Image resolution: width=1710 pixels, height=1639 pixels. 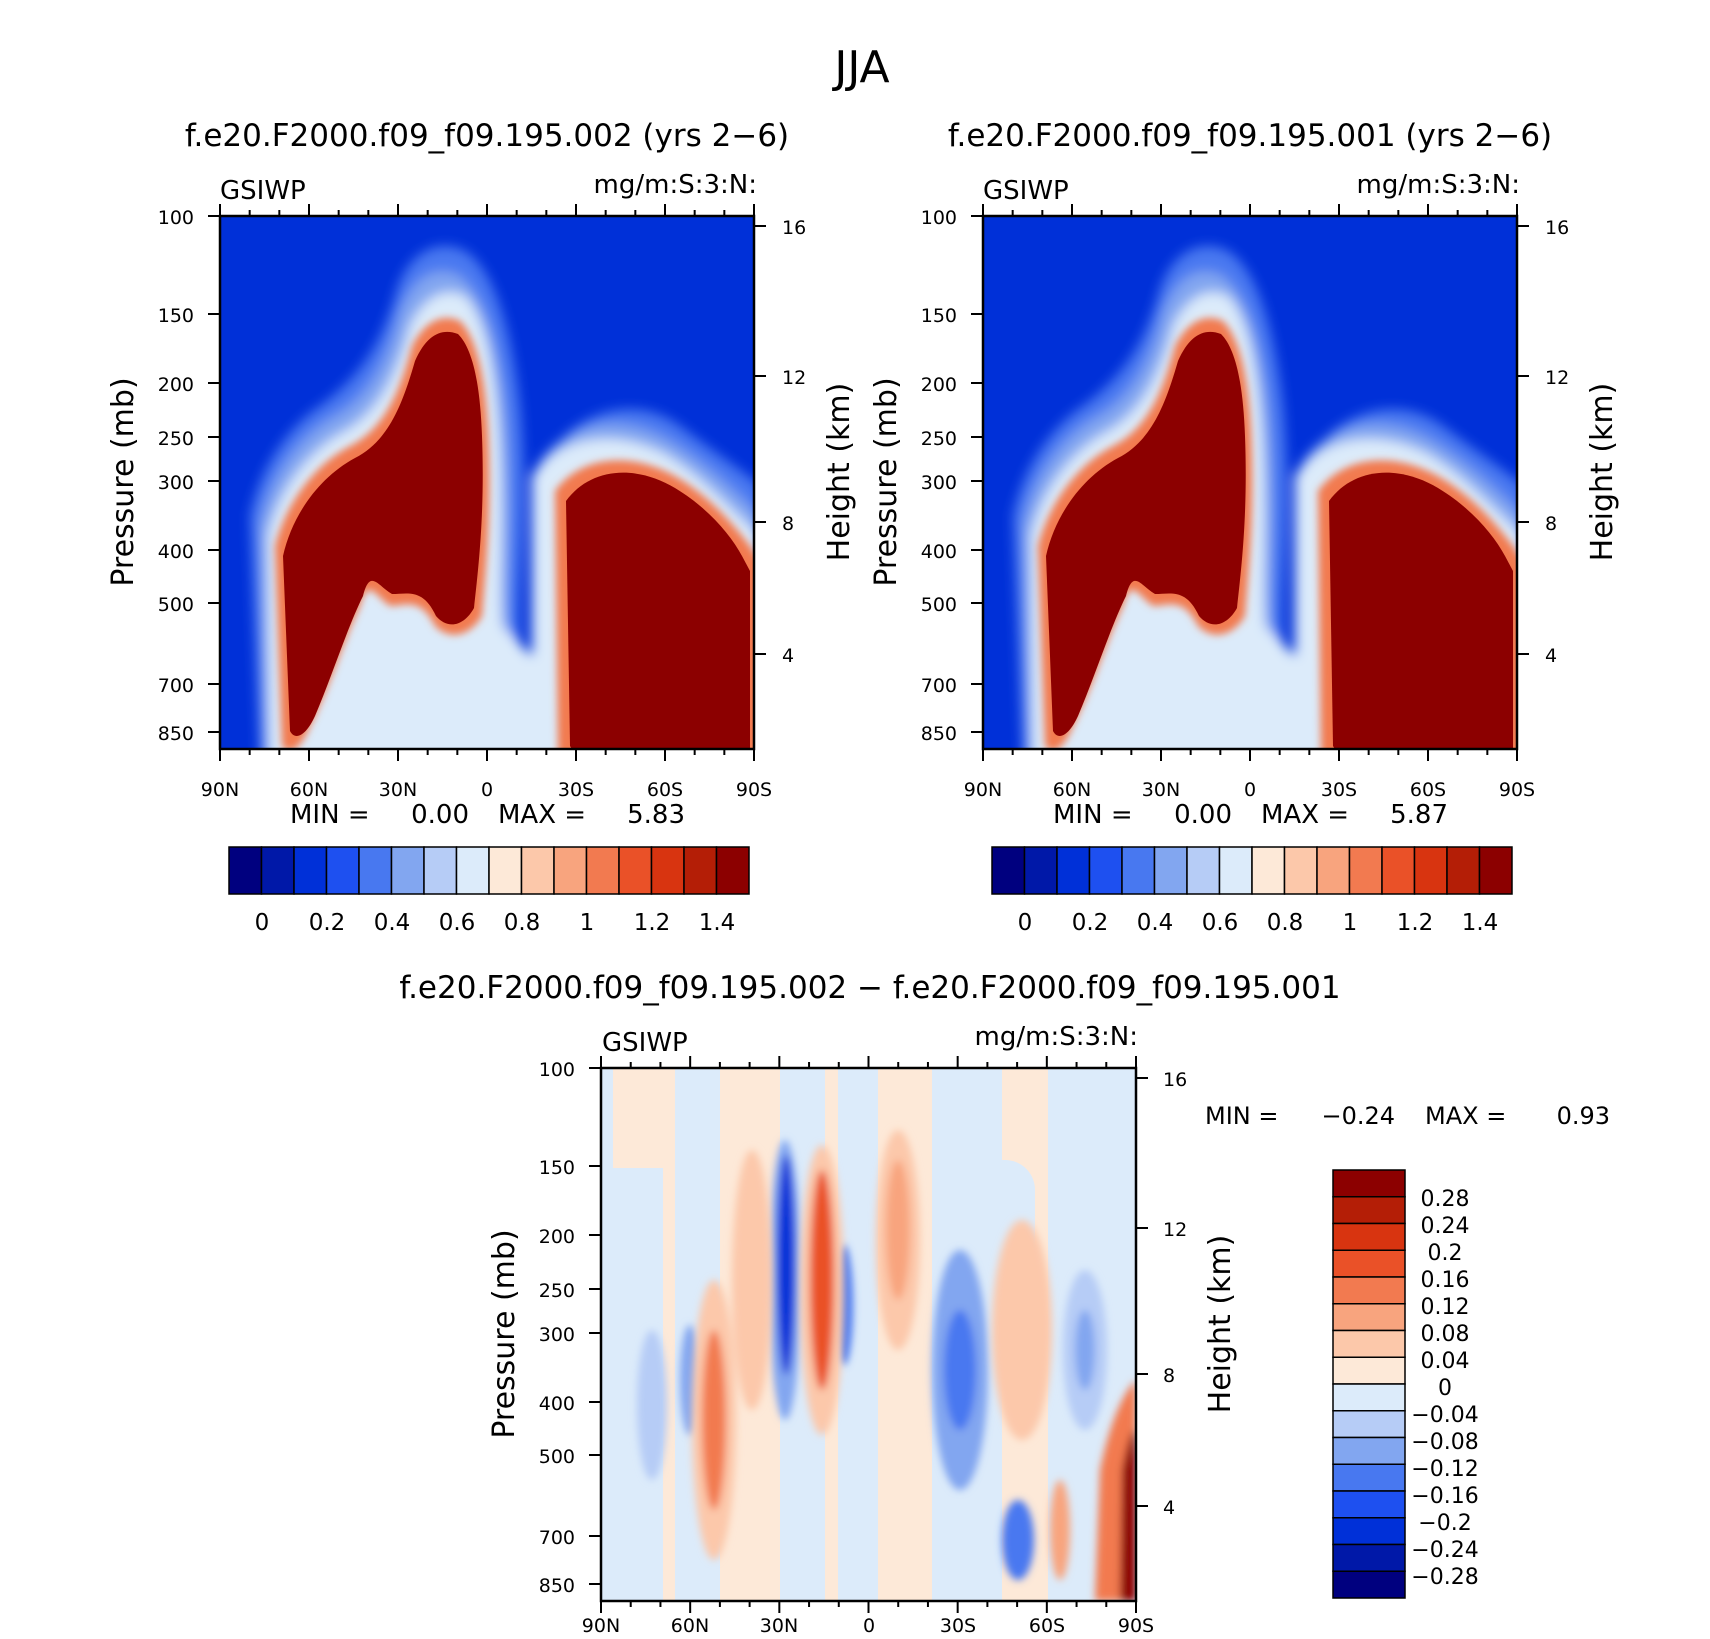 I want to click on y-axis-title: Pressure (mb), so click(x=886, y=481).